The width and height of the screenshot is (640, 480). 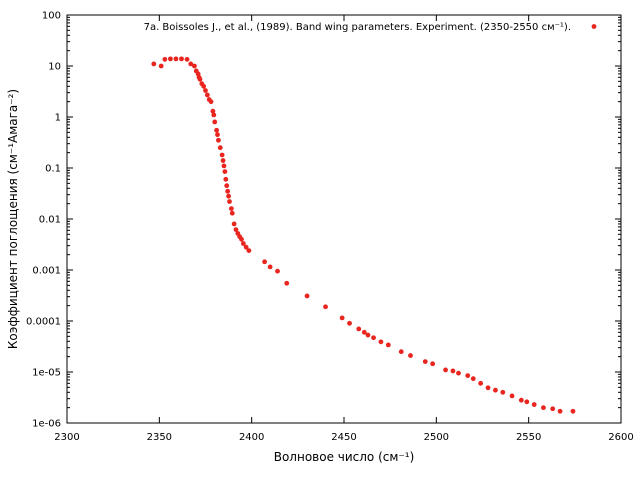 What do you see at coordinates (528, 437) in the screenshot?
I see `x-tick-label: 2550` at bounding box center [528, 437].